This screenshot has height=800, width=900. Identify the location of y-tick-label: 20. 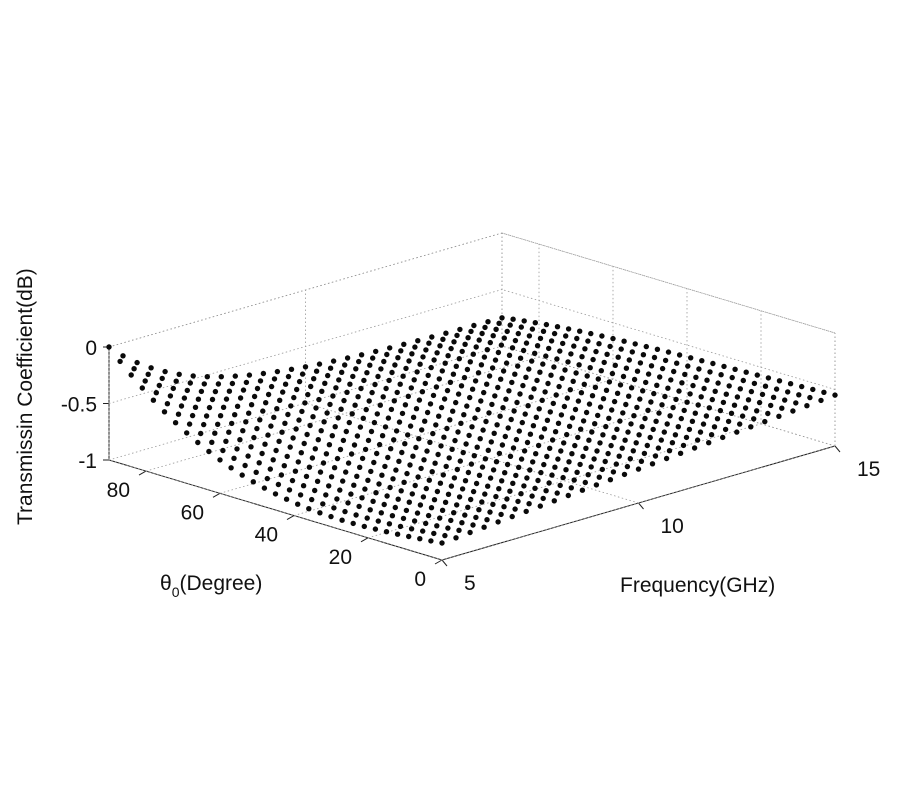
(340, 557).